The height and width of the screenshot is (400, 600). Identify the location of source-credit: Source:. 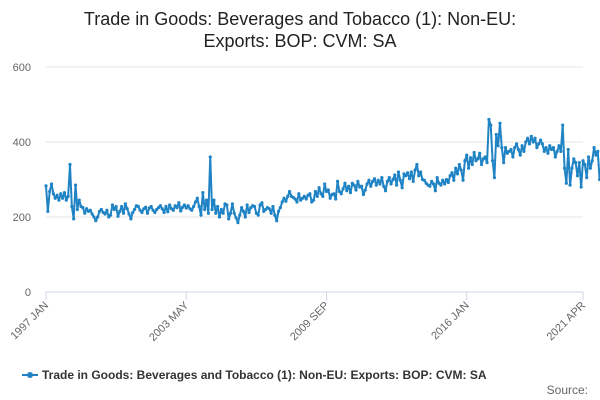
(567, 390).